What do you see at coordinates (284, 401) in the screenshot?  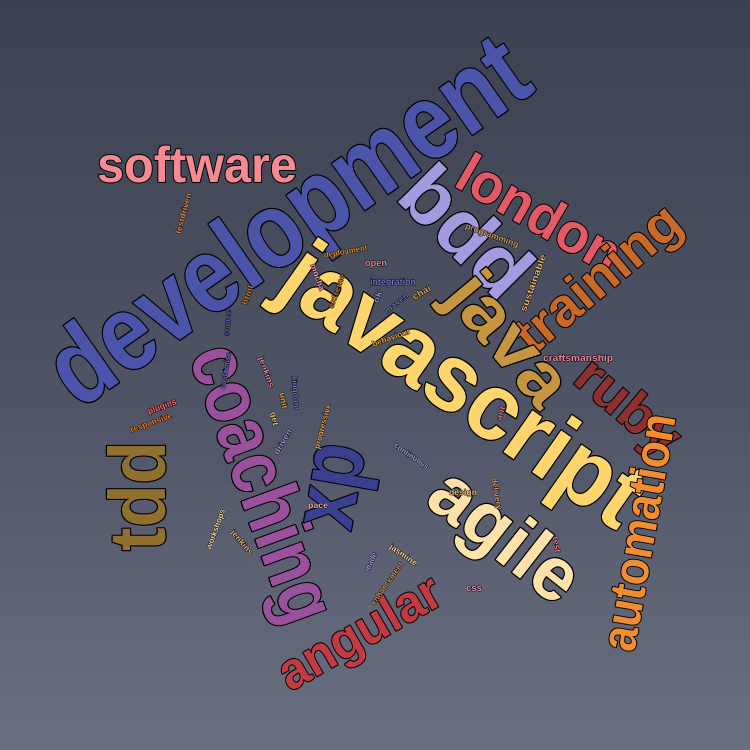 I see `word-unit: unit` at bounding box center [284, 401].